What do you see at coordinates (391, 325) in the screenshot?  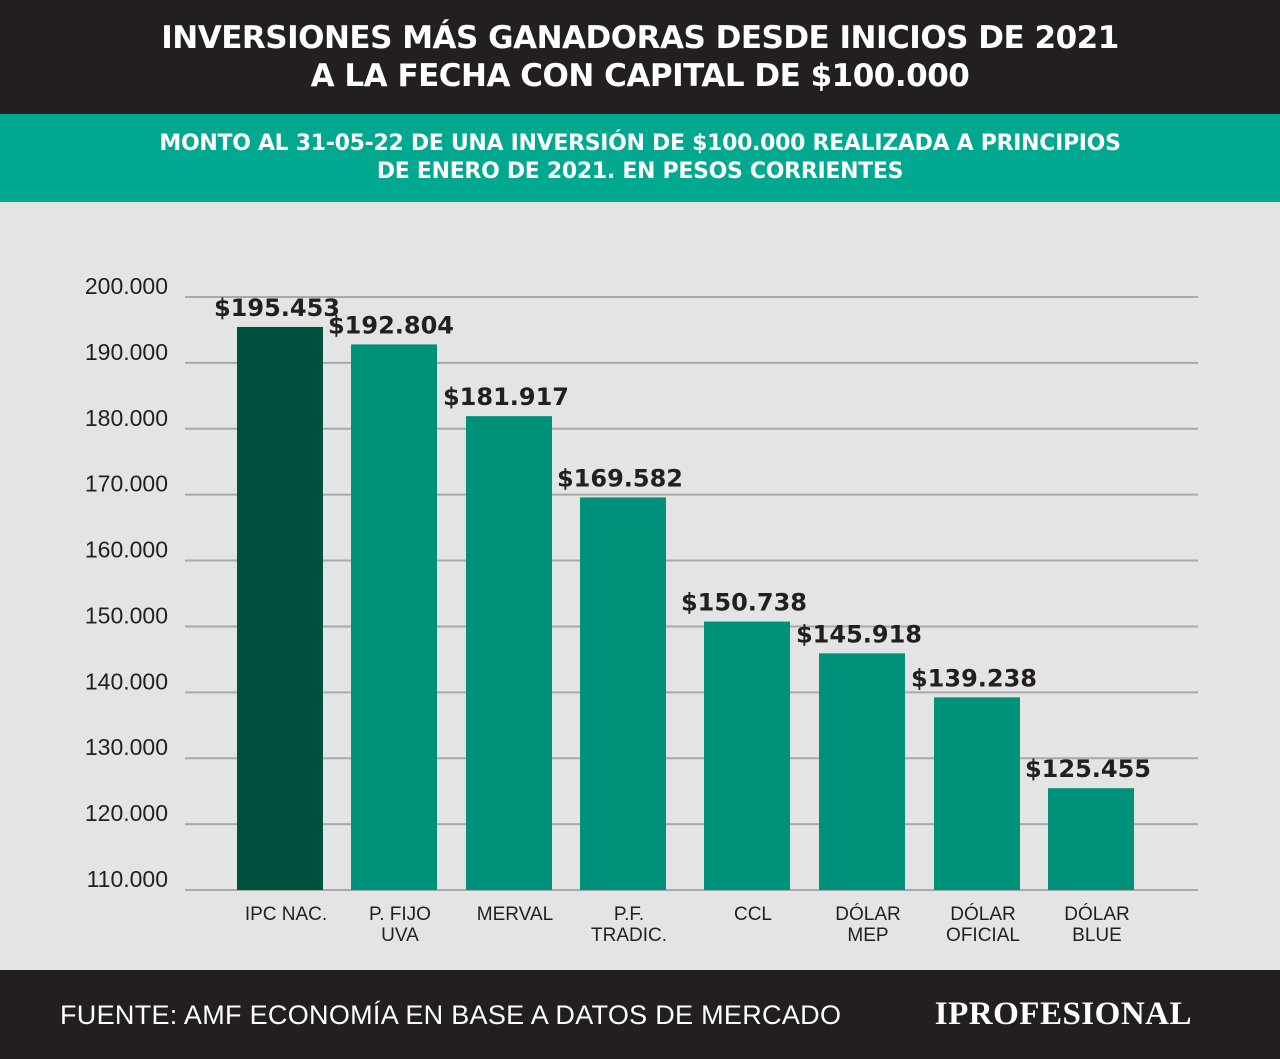 I see `data-label: $192.804` at bounding box center [391, 325].